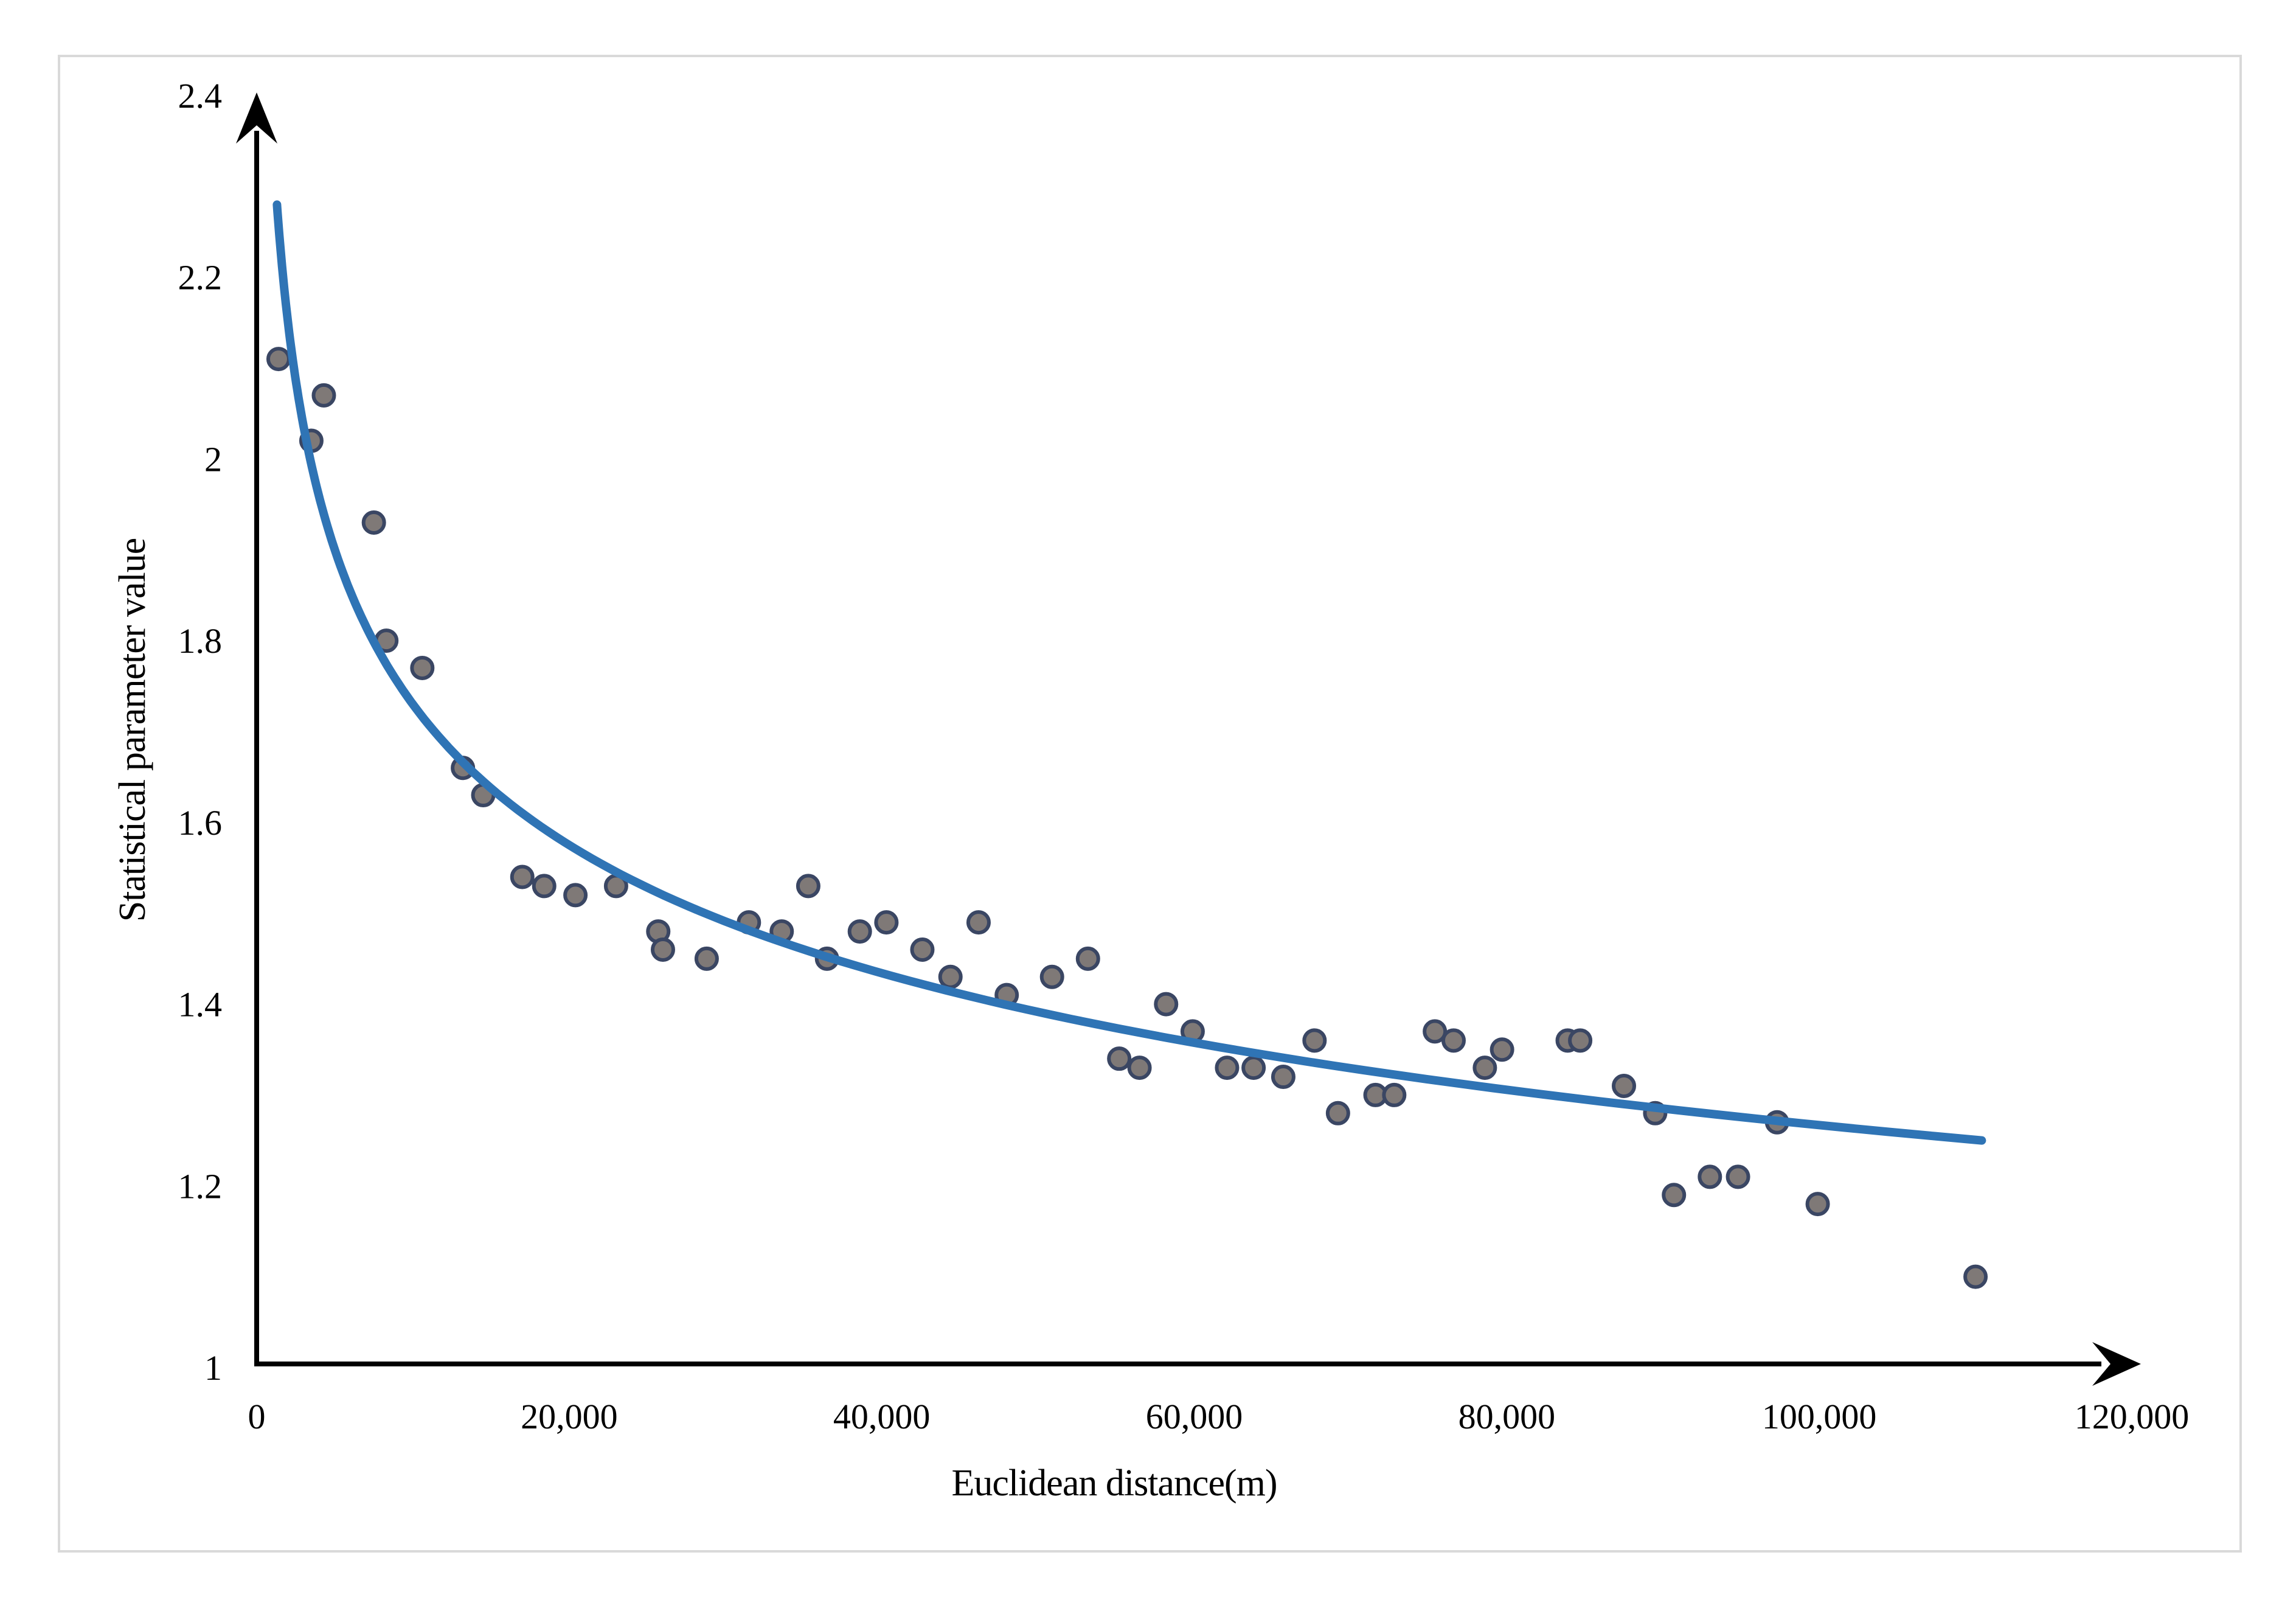  I want to click on y-tick-label: 2.4, so click(200, 96).